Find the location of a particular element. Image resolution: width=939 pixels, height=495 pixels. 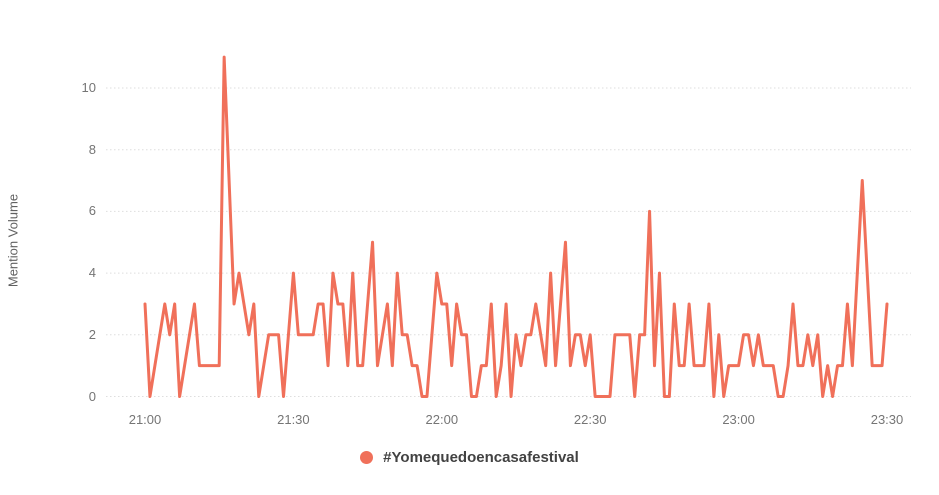

y-tick-label: 8 is located at coordinates (92, 149).